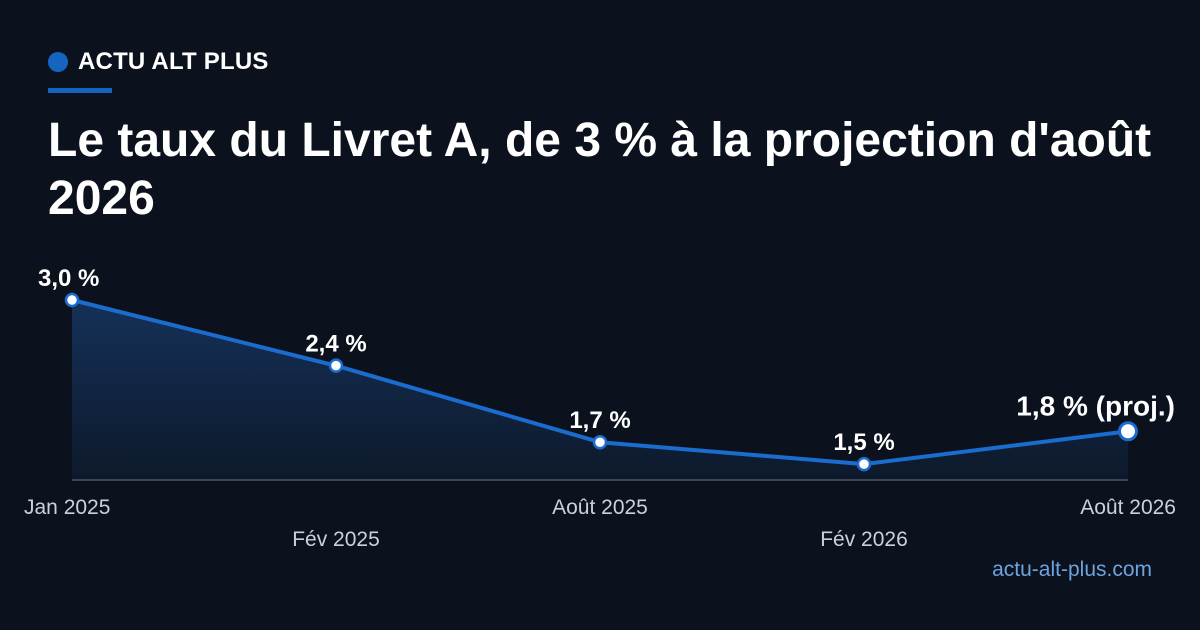 This screenshot has width=1200, height=630. I want to click on x-tick-label: Août 2026, so click(1128, 507).